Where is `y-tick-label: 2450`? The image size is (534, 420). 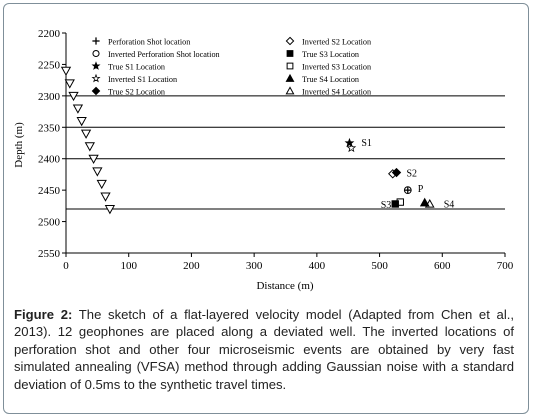 y-tick-label: 2450 is located at coordinates (49, 191).